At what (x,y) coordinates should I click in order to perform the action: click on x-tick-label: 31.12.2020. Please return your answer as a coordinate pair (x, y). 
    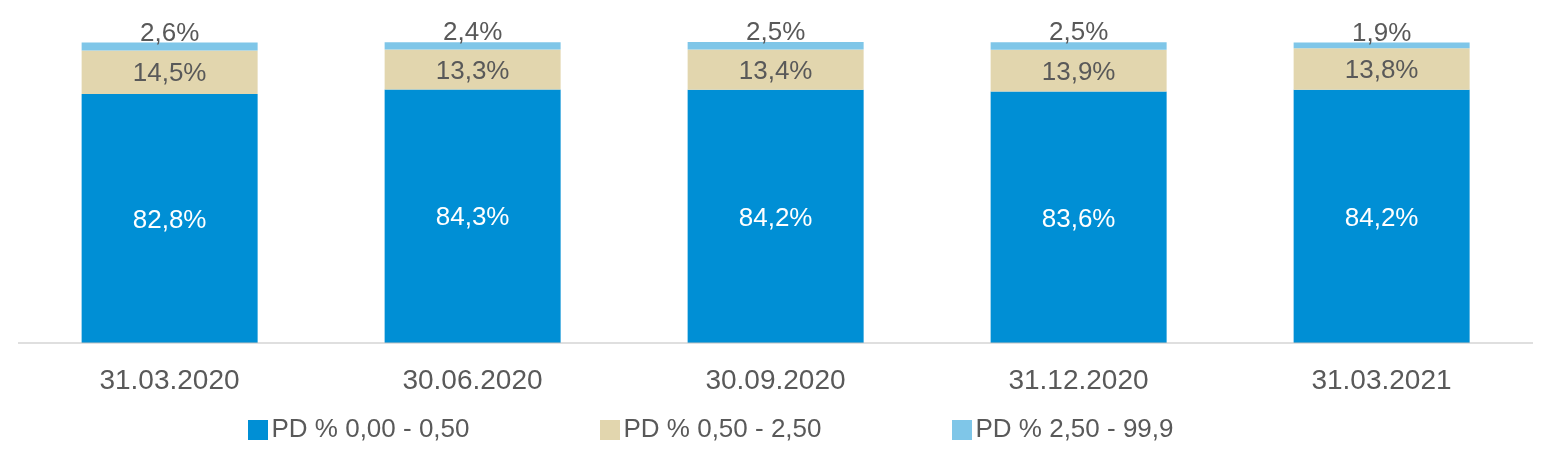
    Looking at the image, I should click on (1078, 379).